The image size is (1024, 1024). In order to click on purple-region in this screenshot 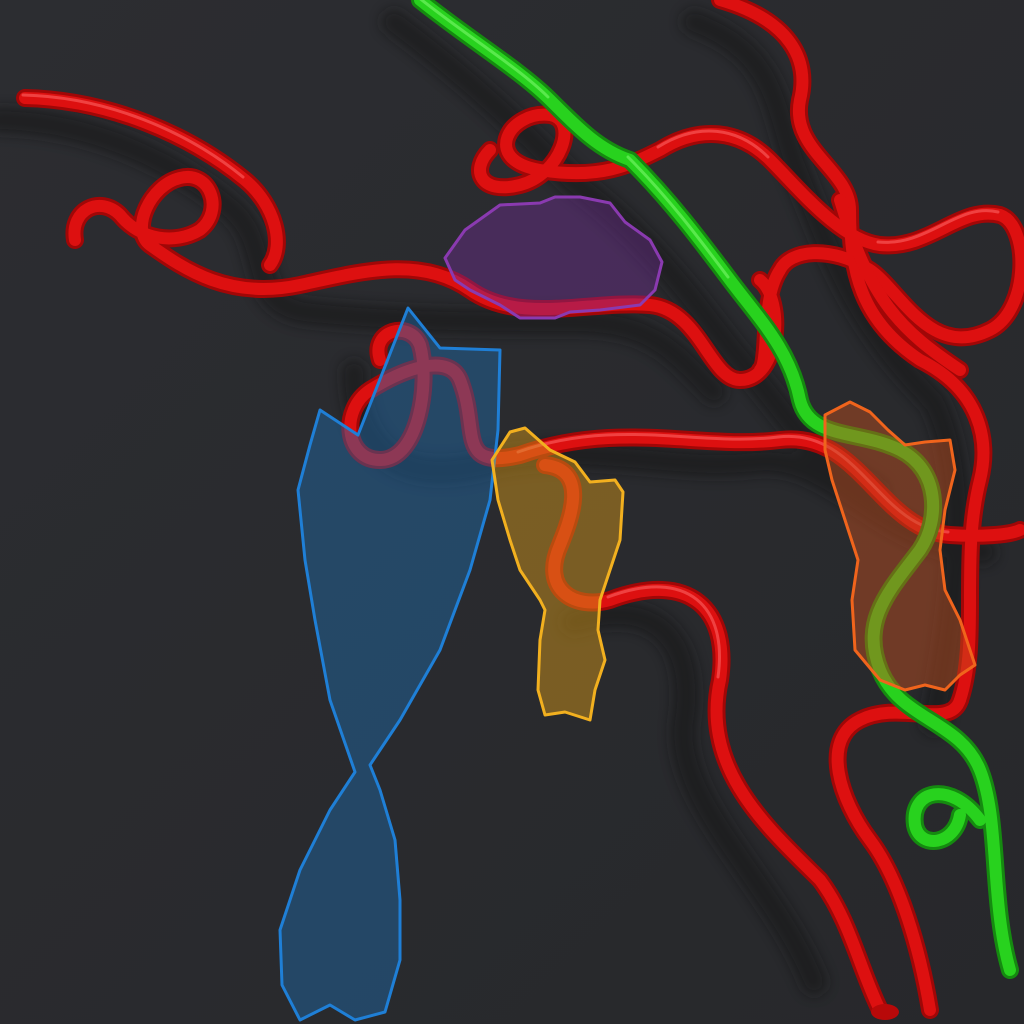, I will do `click(553, 257)`.